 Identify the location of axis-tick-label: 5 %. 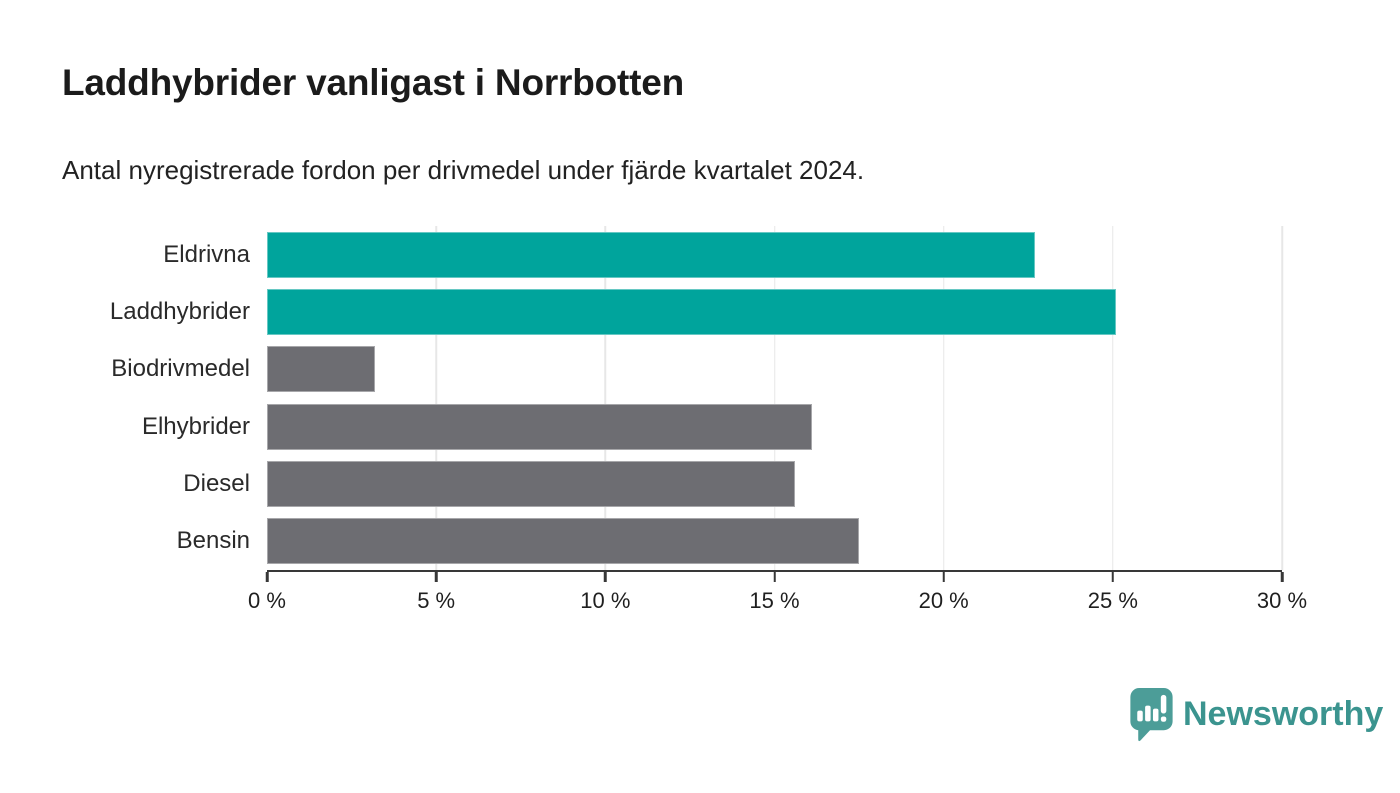
(436, 600).